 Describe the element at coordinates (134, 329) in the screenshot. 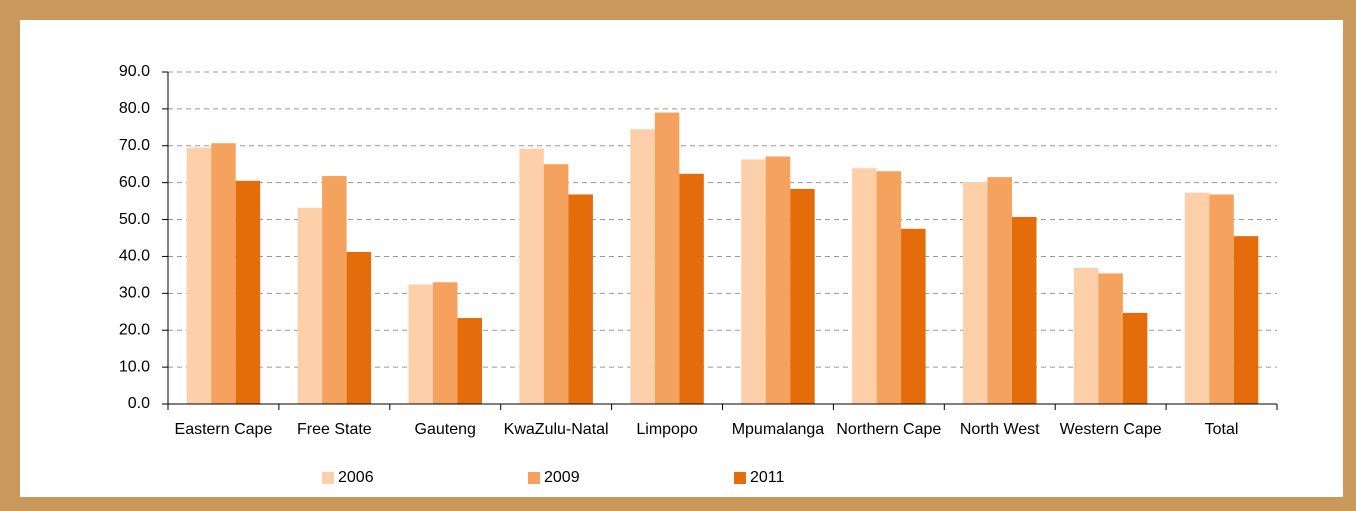

I see `y-tick-label: 20.0` at that location.